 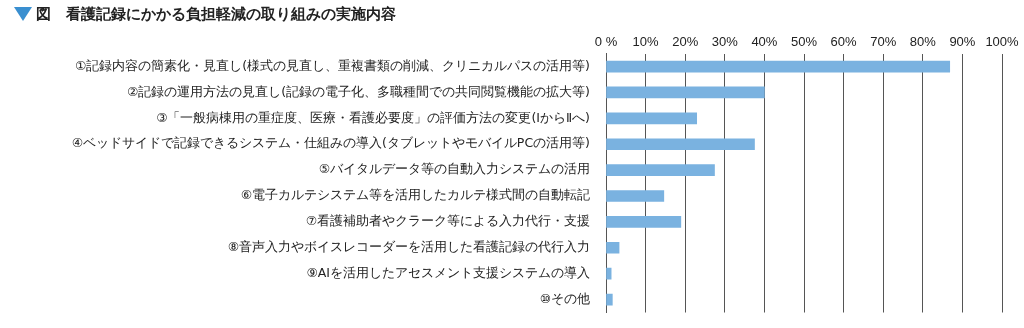 I want to click on x-tick-label: 20%, so click(x=685, y=42).